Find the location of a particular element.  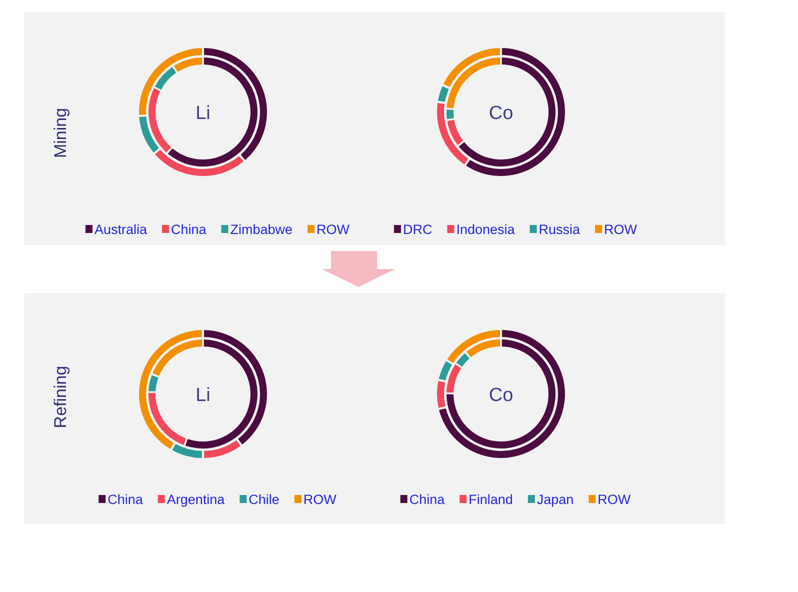

legend-label: DRC is located at coordinates (417, 229).